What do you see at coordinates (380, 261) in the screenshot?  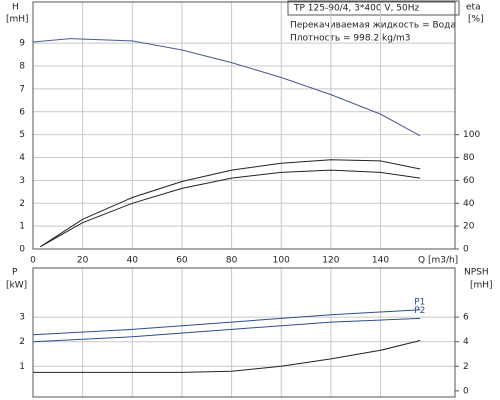 I see `x-tick-label: 140` at bounding box center [380, 261].